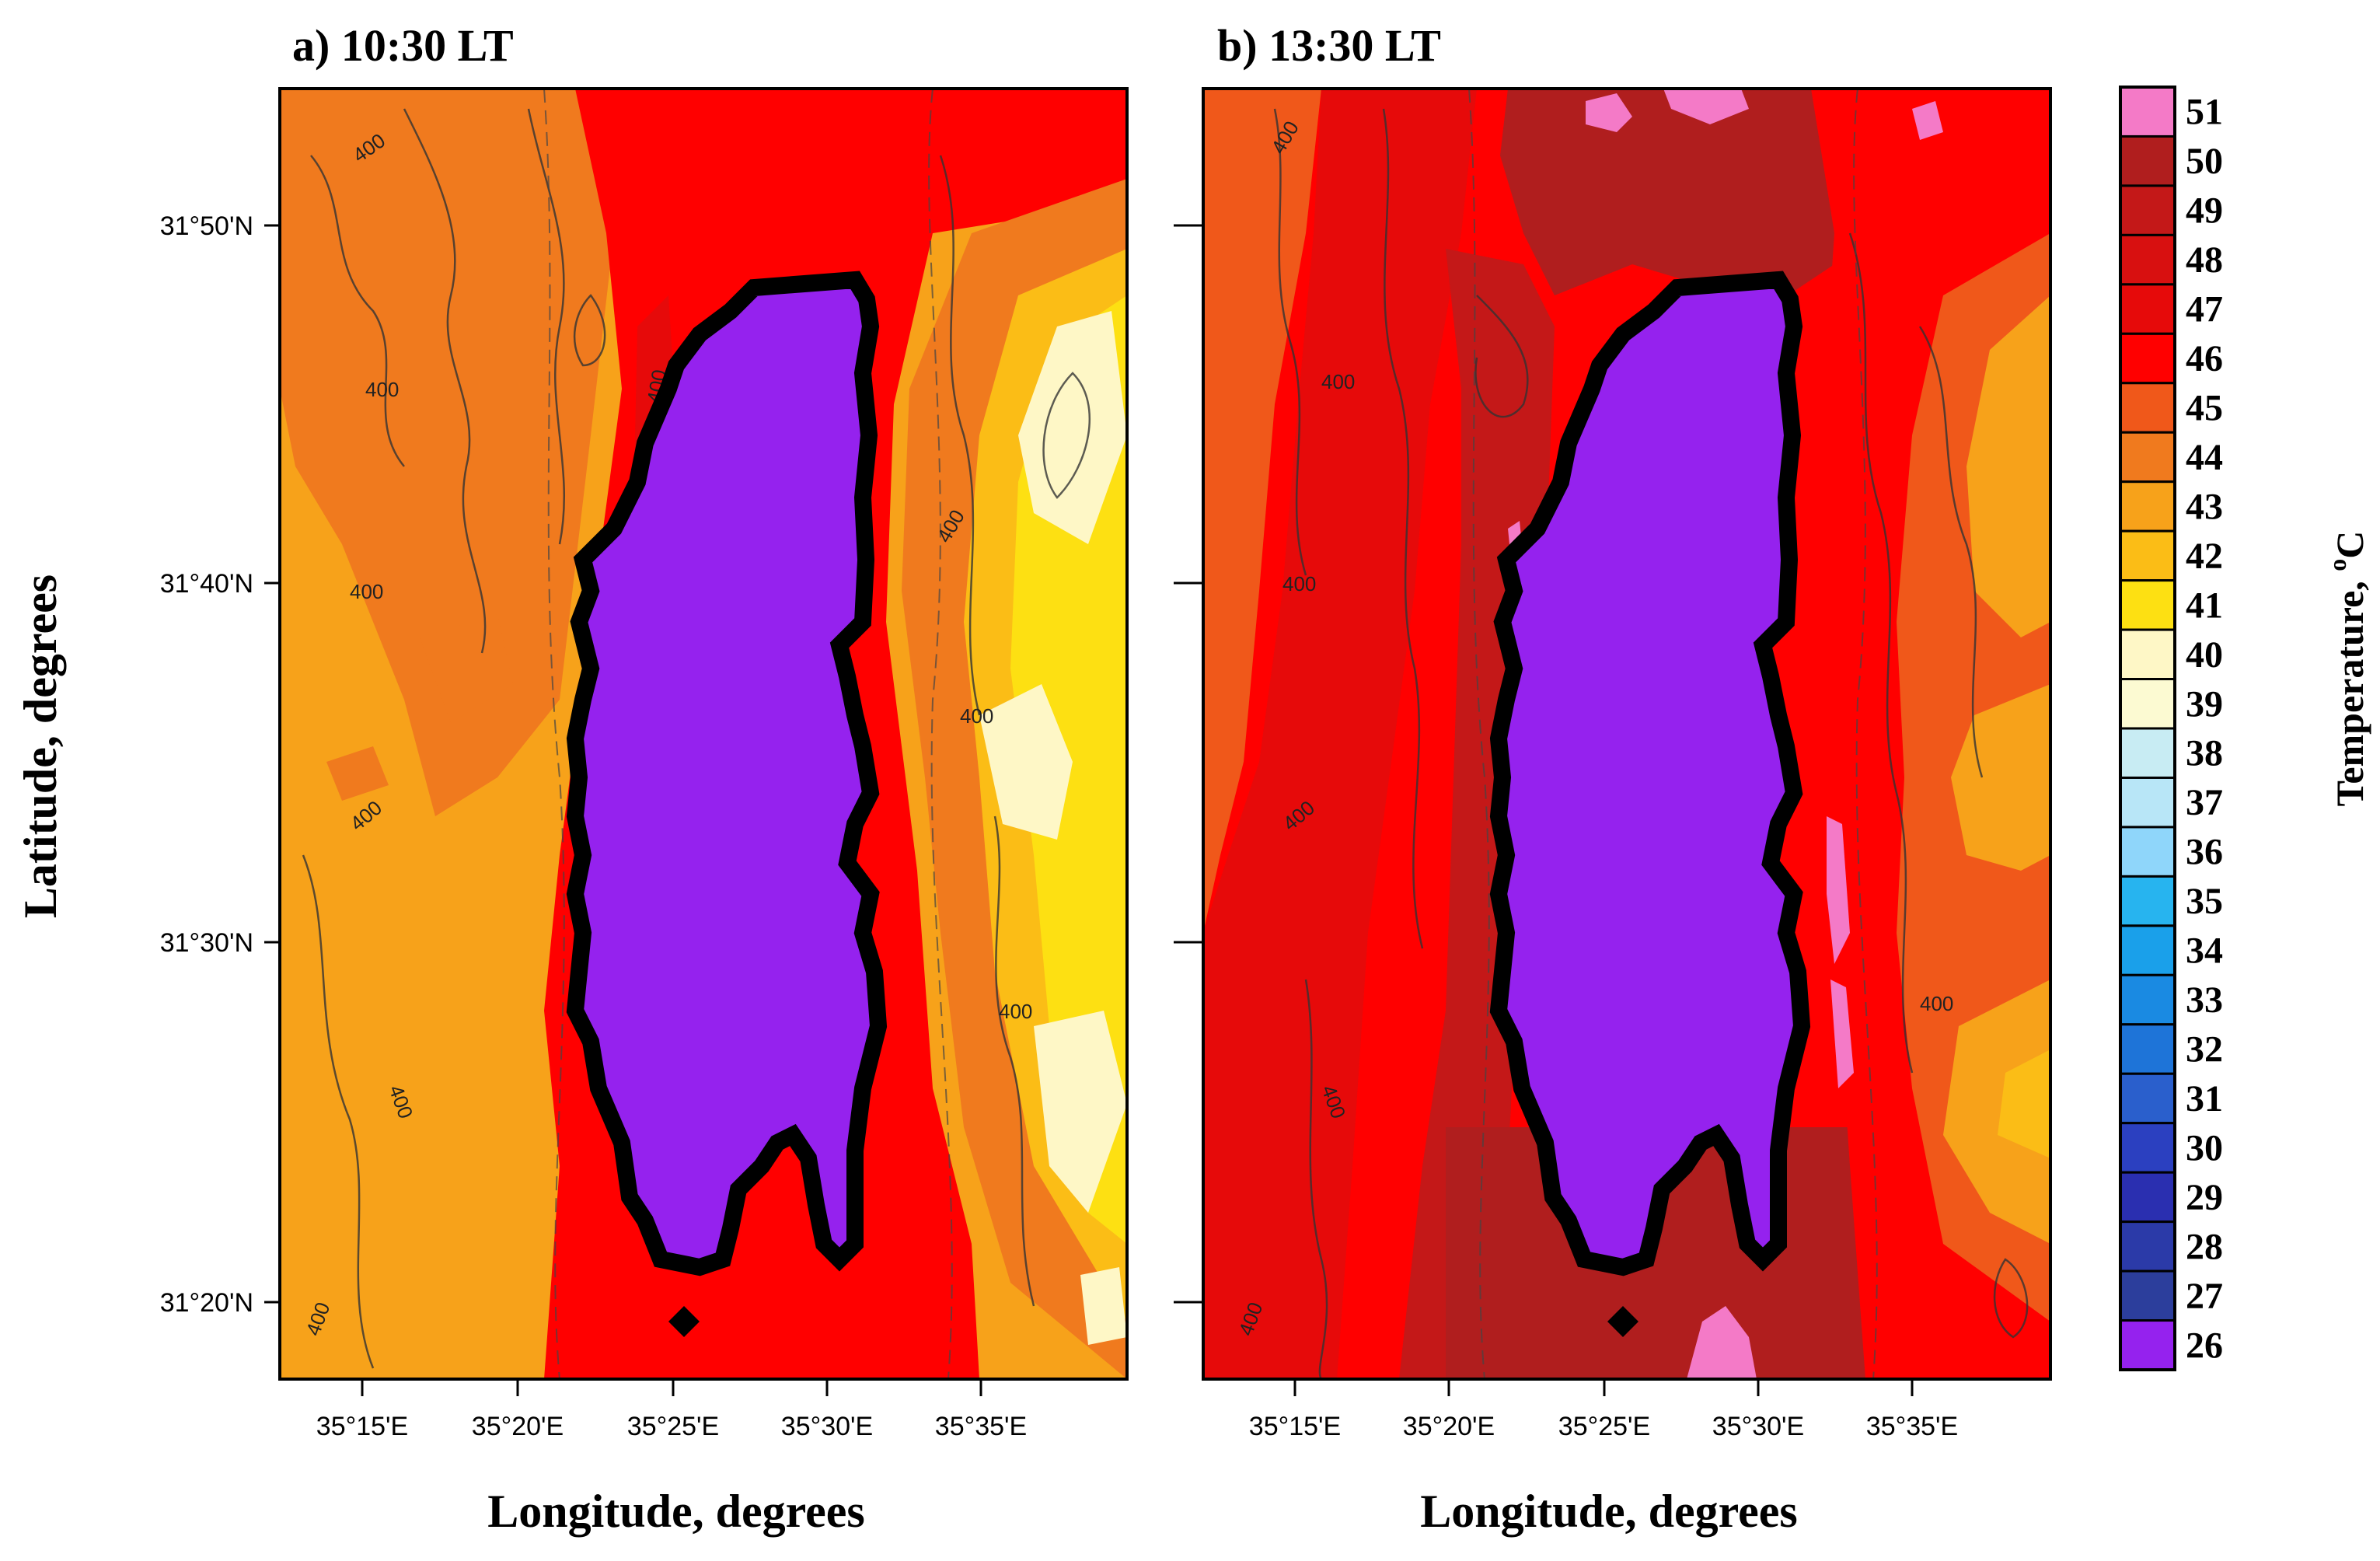 The height and width of the screenshot is (1561, 2380). What do you see at coordinates (2205, 1345) in the screenshot?
I see `colorbar-label: 26` at bounding box center [2205, 1345].